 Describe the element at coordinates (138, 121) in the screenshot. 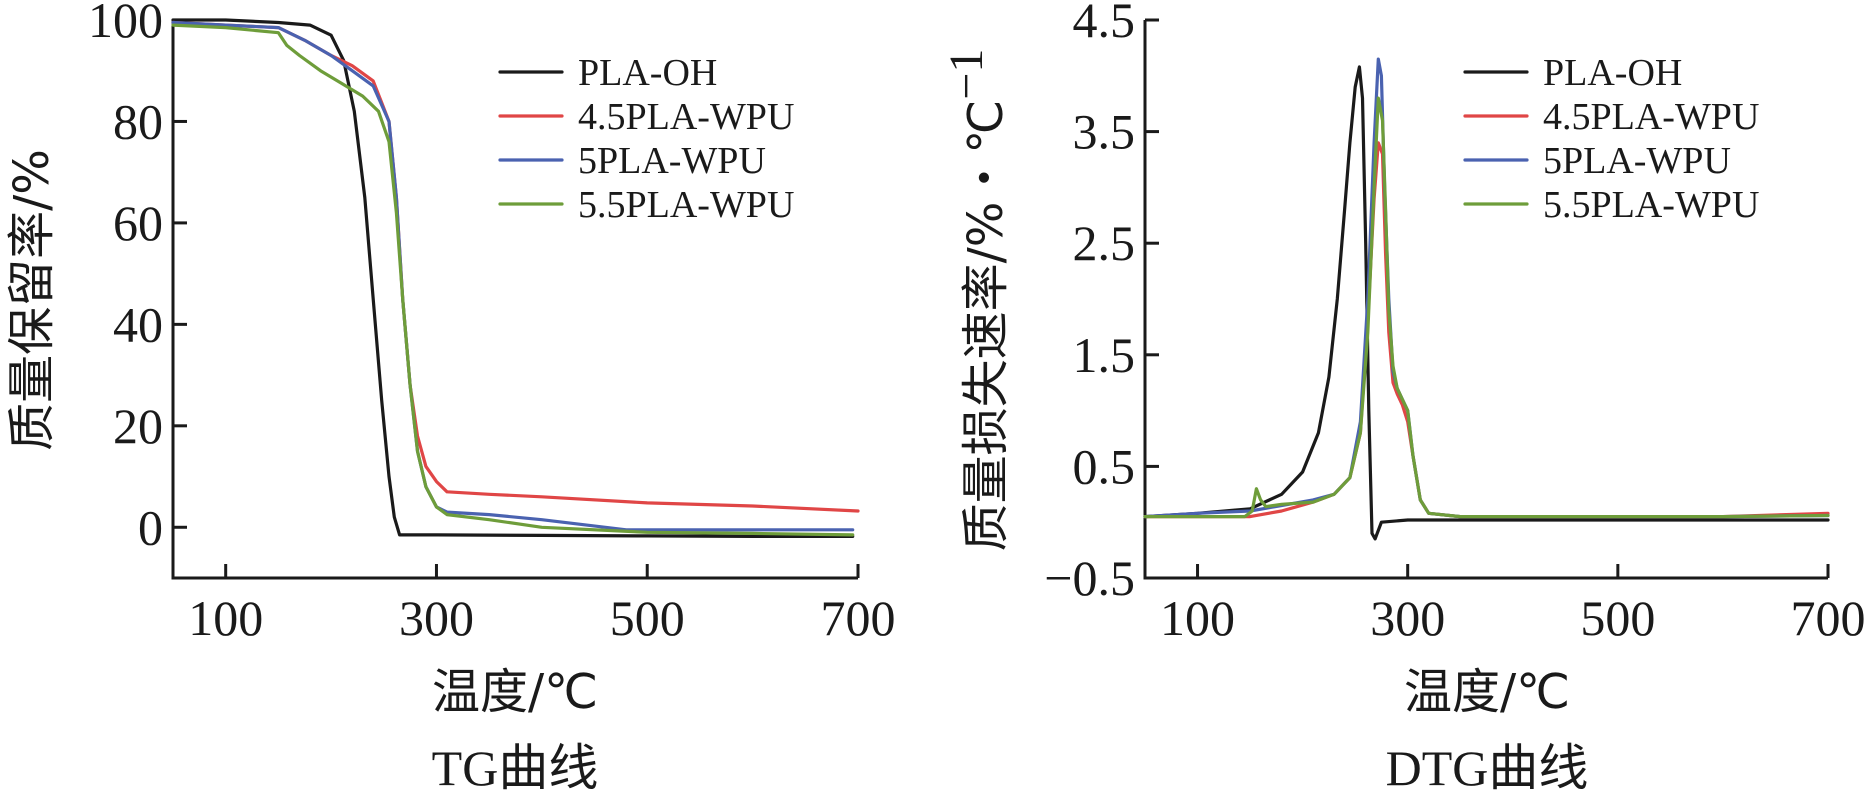

I see `tg-y-tick-label: 80` at that location.